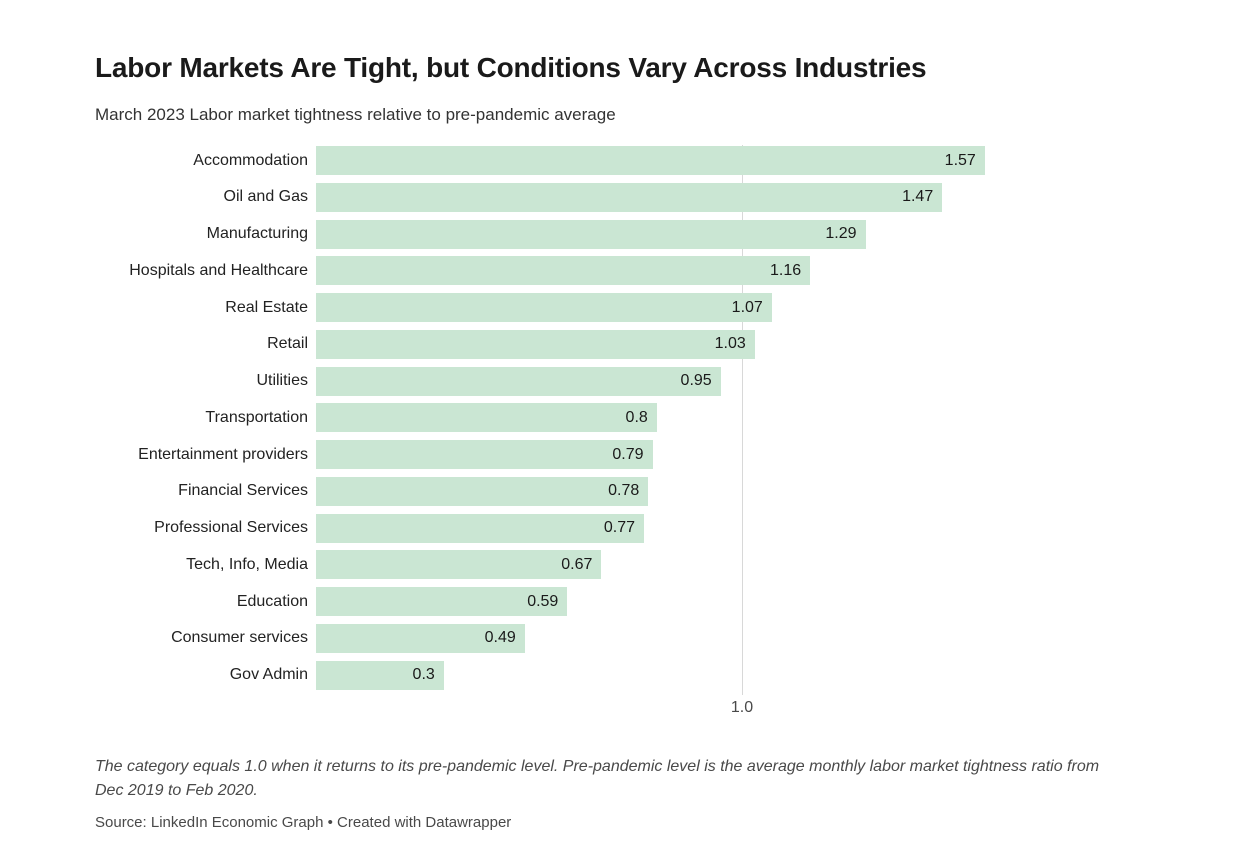 The image size is (1256, 844). What do you see at coordinates (628, 454) in the screenshot?
I see `bar-value-label: 0.79` at bounding box center [628, 454].